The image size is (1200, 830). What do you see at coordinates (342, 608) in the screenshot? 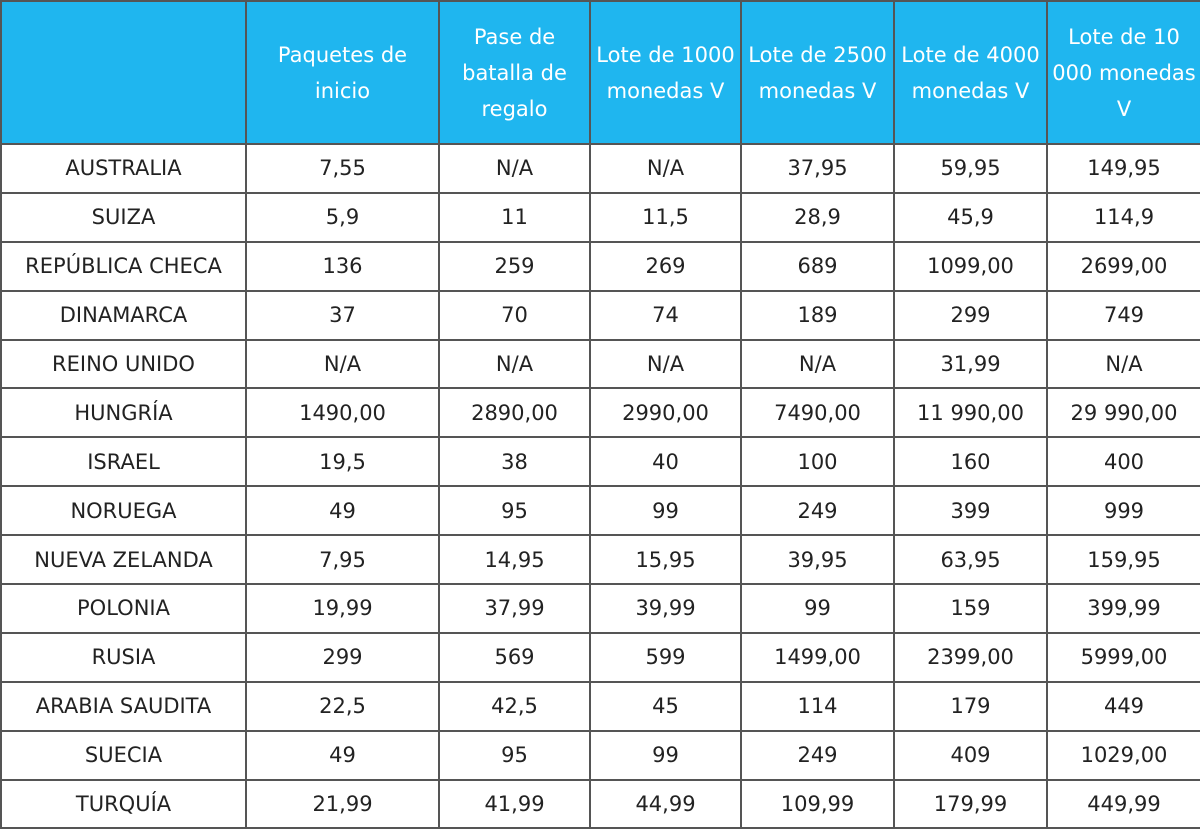
I see `cell-paquetes-de-inicio: 19,99` at bounding box center [342, 608].